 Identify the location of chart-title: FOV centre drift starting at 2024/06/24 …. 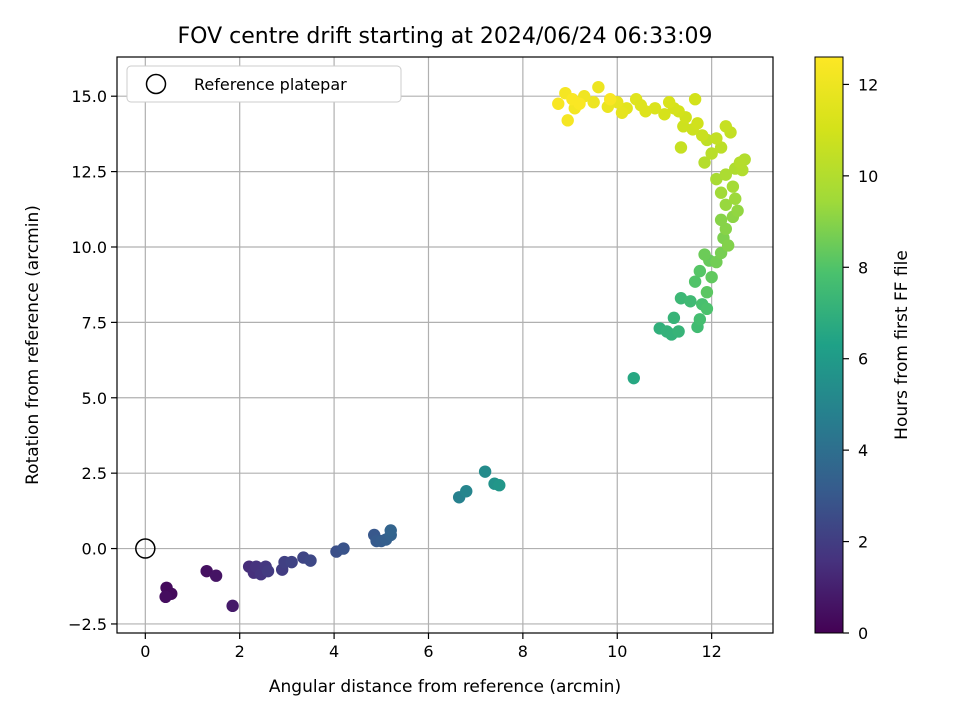
(445, 36).